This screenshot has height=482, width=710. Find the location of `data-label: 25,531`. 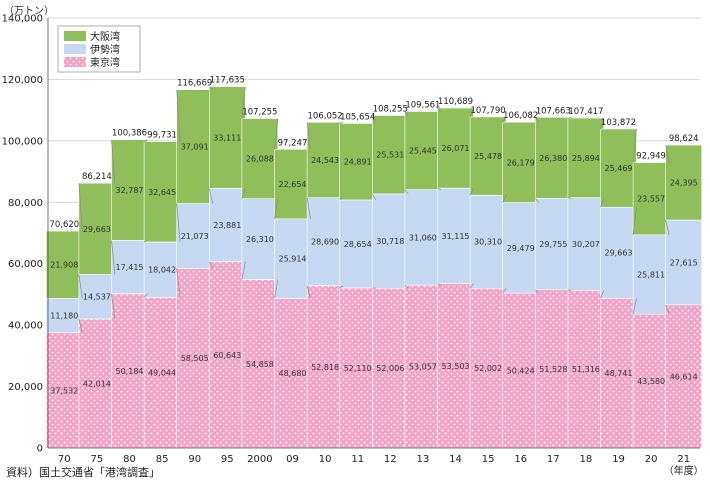

data-label: 25,531 is located at coordinates (390, 155).